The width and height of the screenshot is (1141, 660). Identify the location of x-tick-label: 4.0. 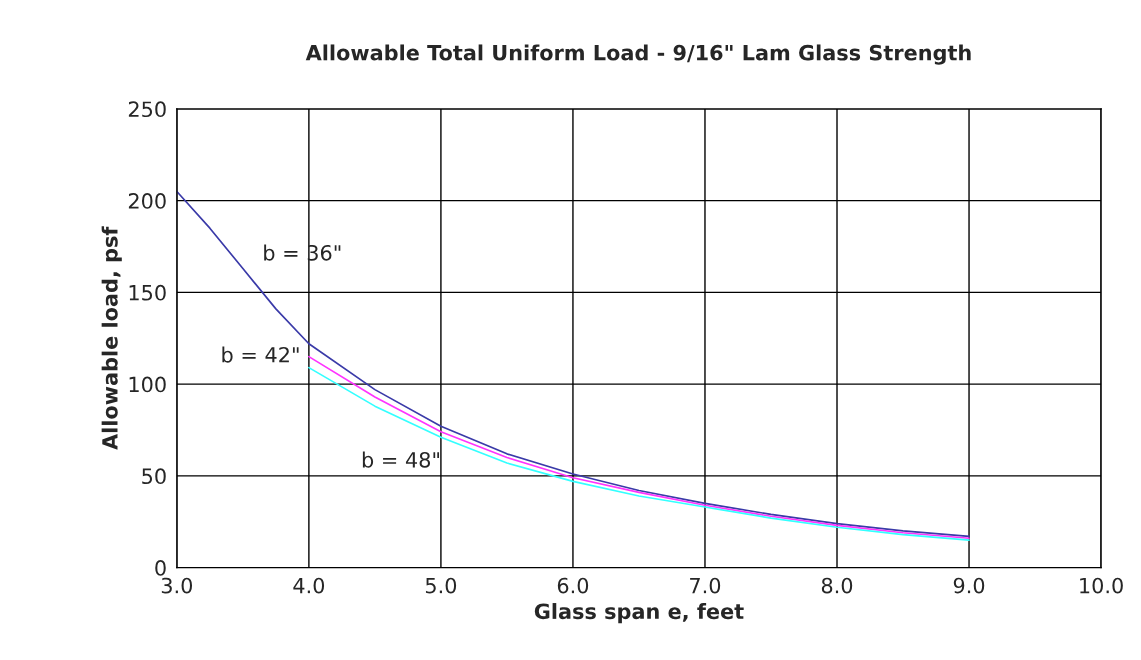
(309, 585).